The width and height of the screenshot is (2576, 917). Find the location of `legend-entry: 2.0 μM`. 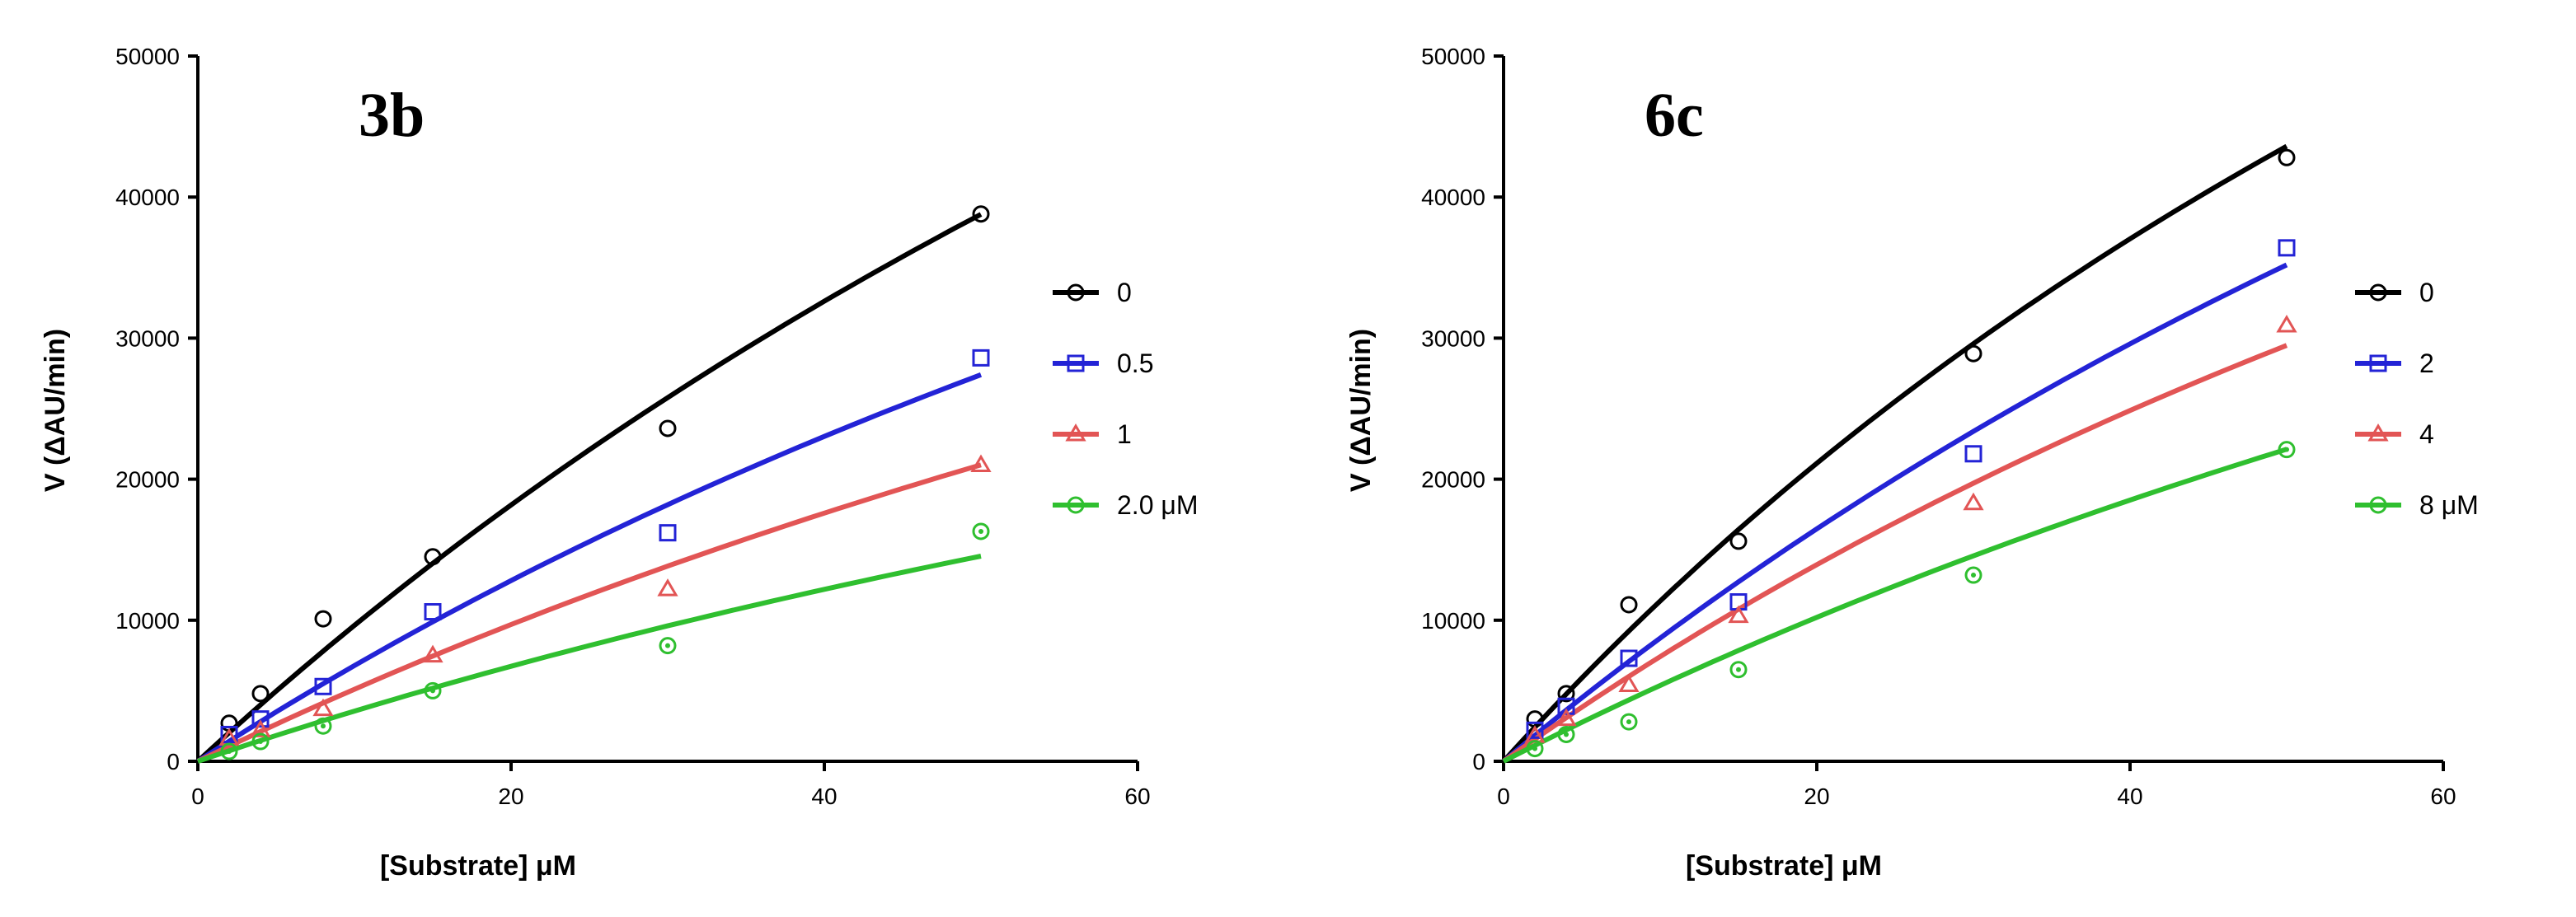

legend-entry: 2.0 μM is located at coordinates (1125, 505).